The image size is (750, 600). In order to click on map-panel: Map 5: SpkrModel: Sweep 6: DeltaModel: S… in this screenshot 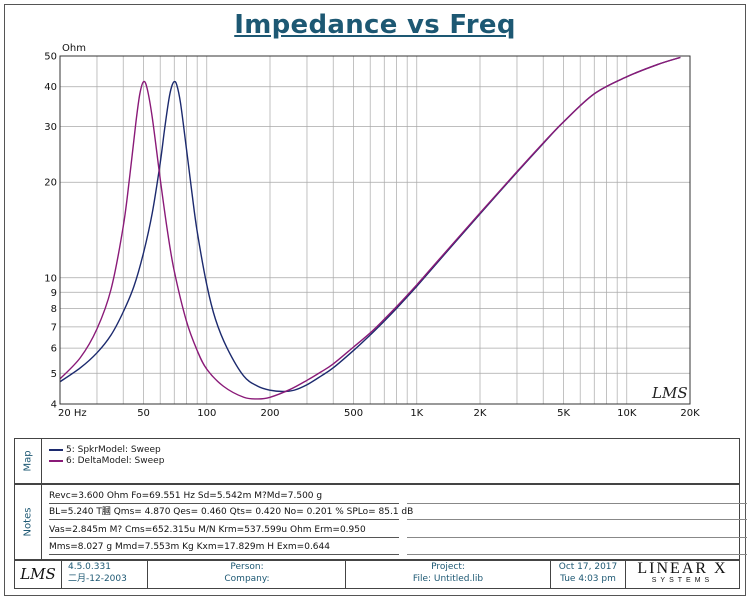, I will do `click(377, 461)`.